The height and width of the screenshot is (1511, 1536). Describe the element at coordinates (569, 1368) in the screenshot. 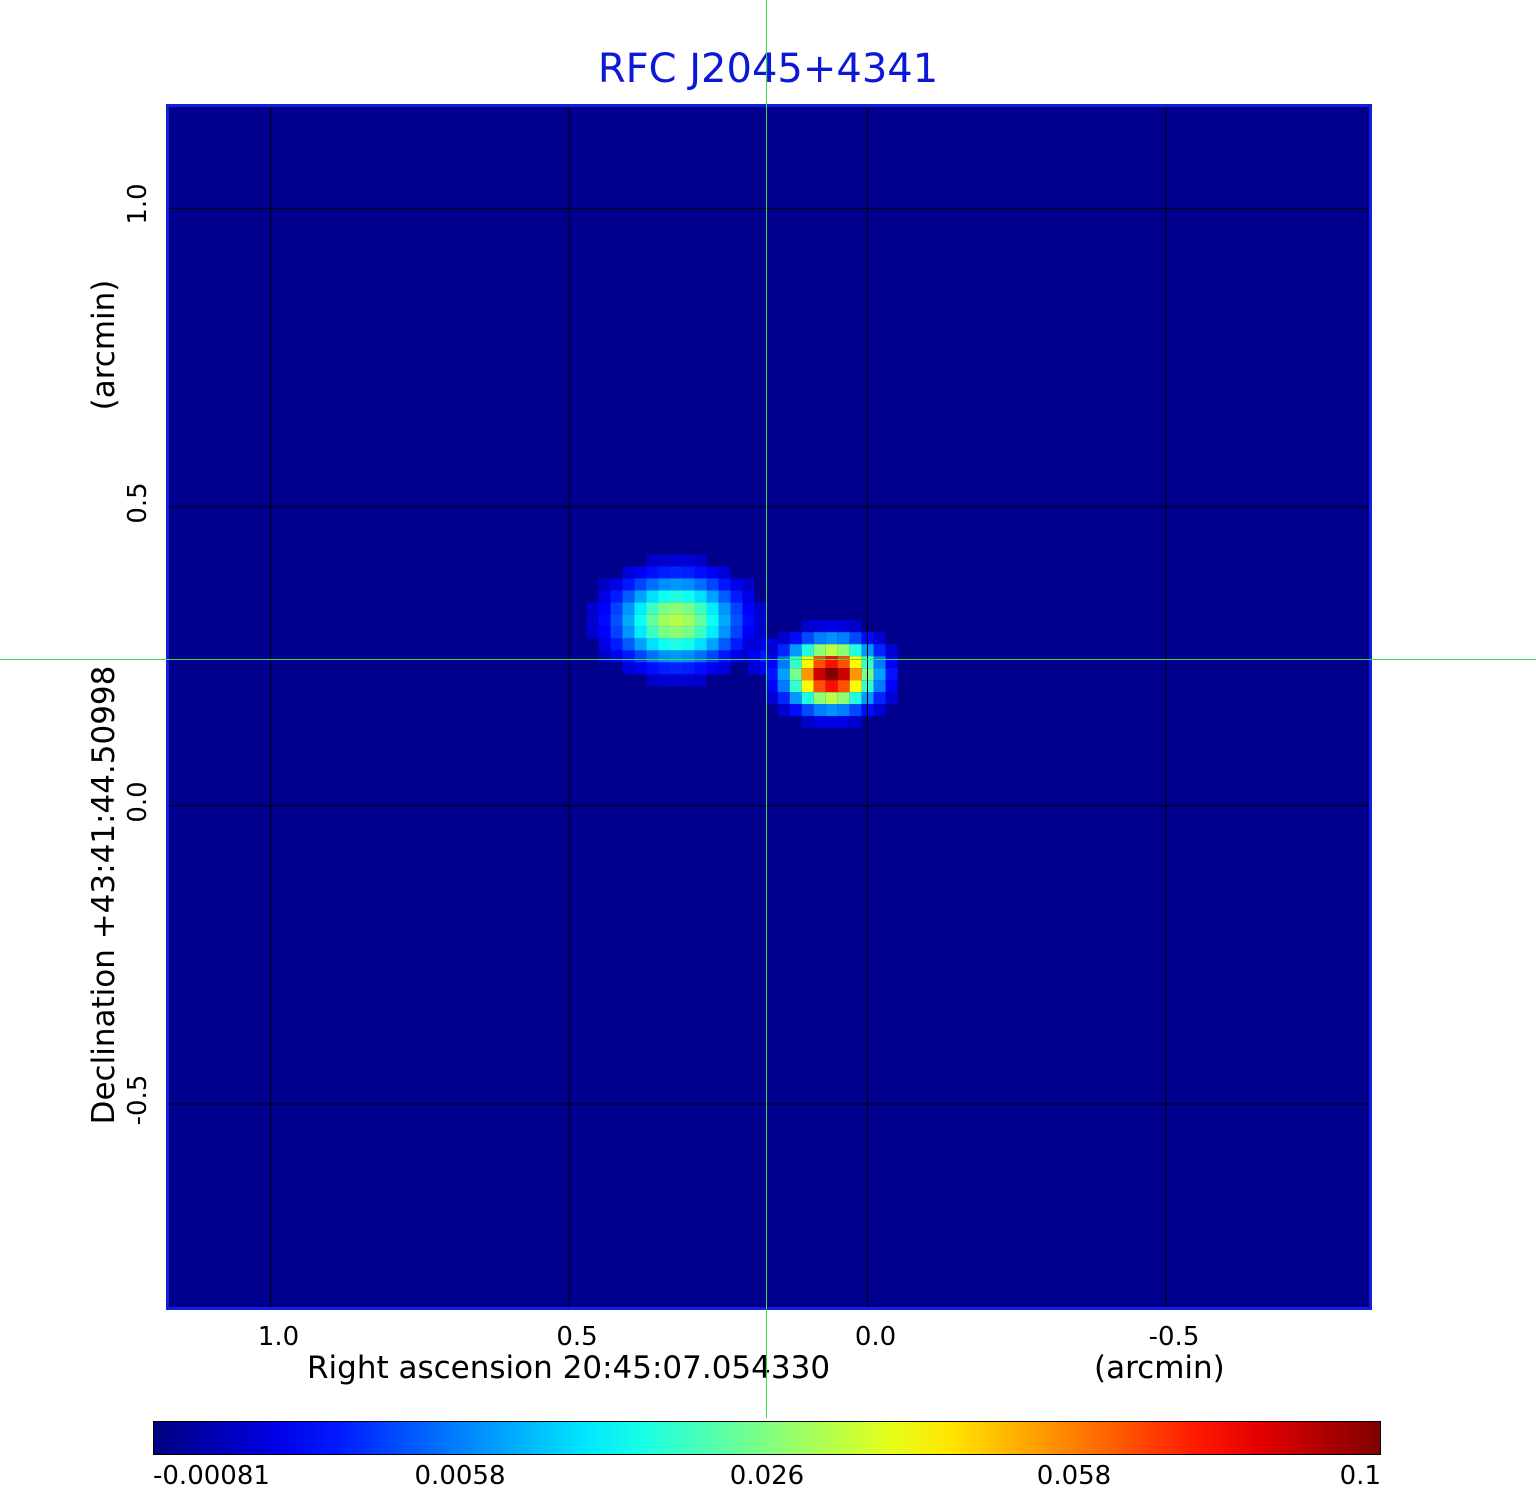

I see `x-axis-label: Right ascension 20:45:07.054330` at that location.